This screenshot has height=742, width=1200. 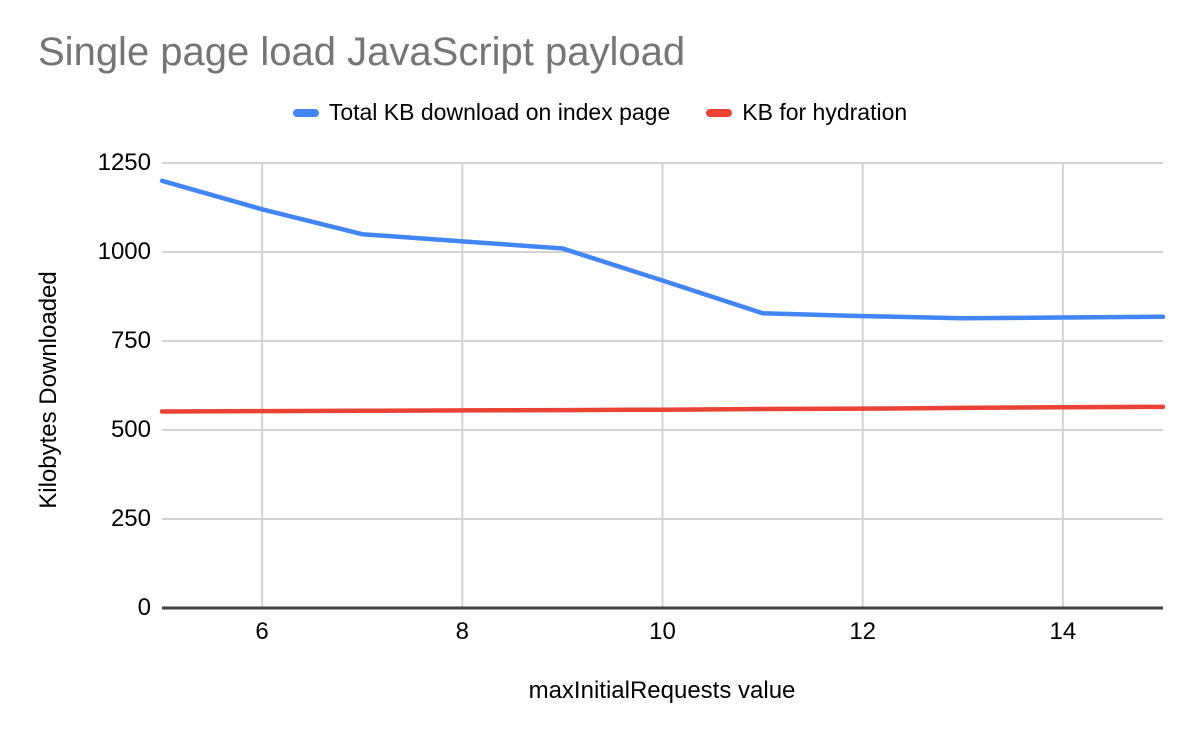 What do you see at coordinates (863, 631) in the screenshot?
I see `x-tick-label: 12` at bounding box center [863, 631].